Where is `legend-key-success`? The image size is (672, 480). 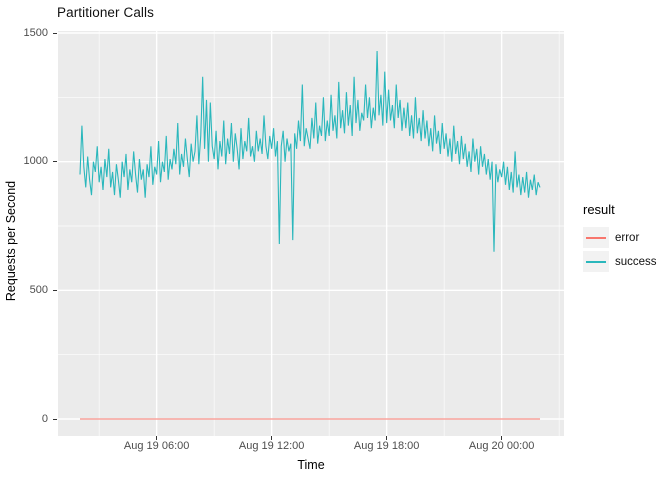
legend-key-success is located at coordinates (596, 261).